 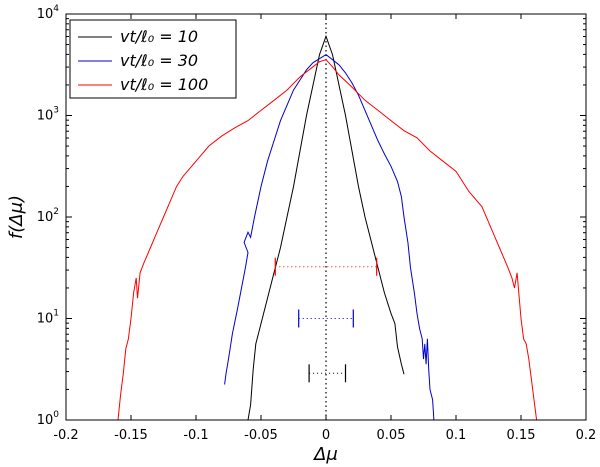 What do you see at coordinates (325, 454) in the screenshot?
I see `x-axis-label: Δμ` at bounding box center [325, 454].